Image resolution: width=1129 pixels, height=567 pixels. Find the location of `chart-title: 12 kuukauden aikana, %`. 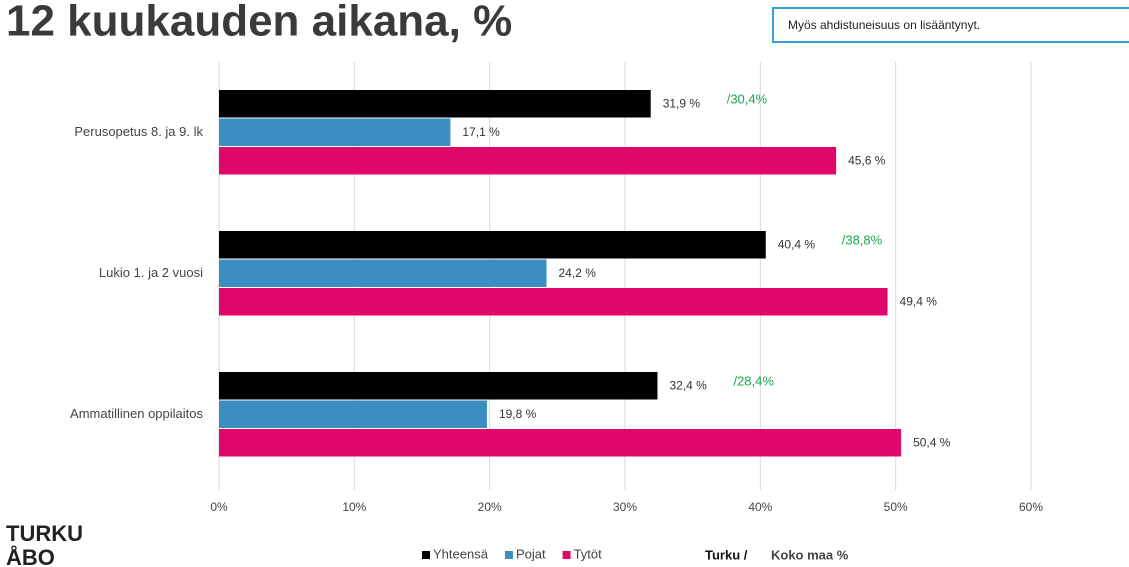

chart-title: 12 kuukauden aikana, % is located at coordinates (259, 23).